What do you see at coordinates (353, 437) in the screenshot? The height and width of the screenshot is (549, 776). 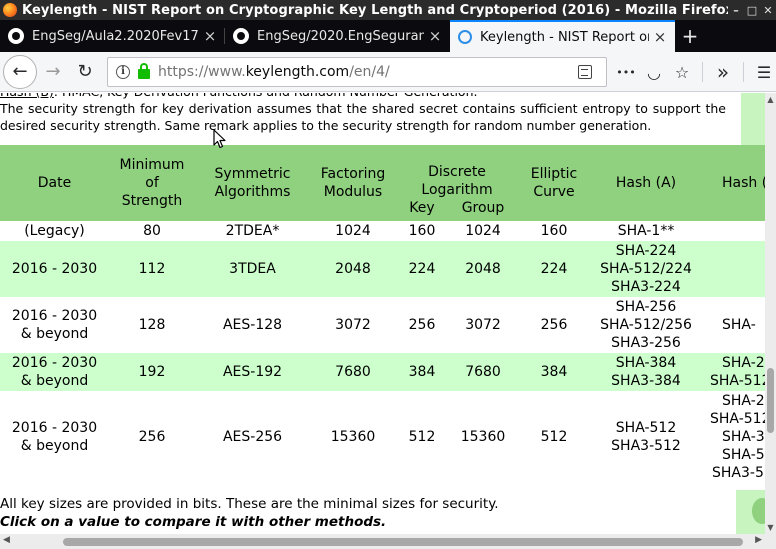 I see `cell-factoring: 15360` at bounding box center [353, 437].